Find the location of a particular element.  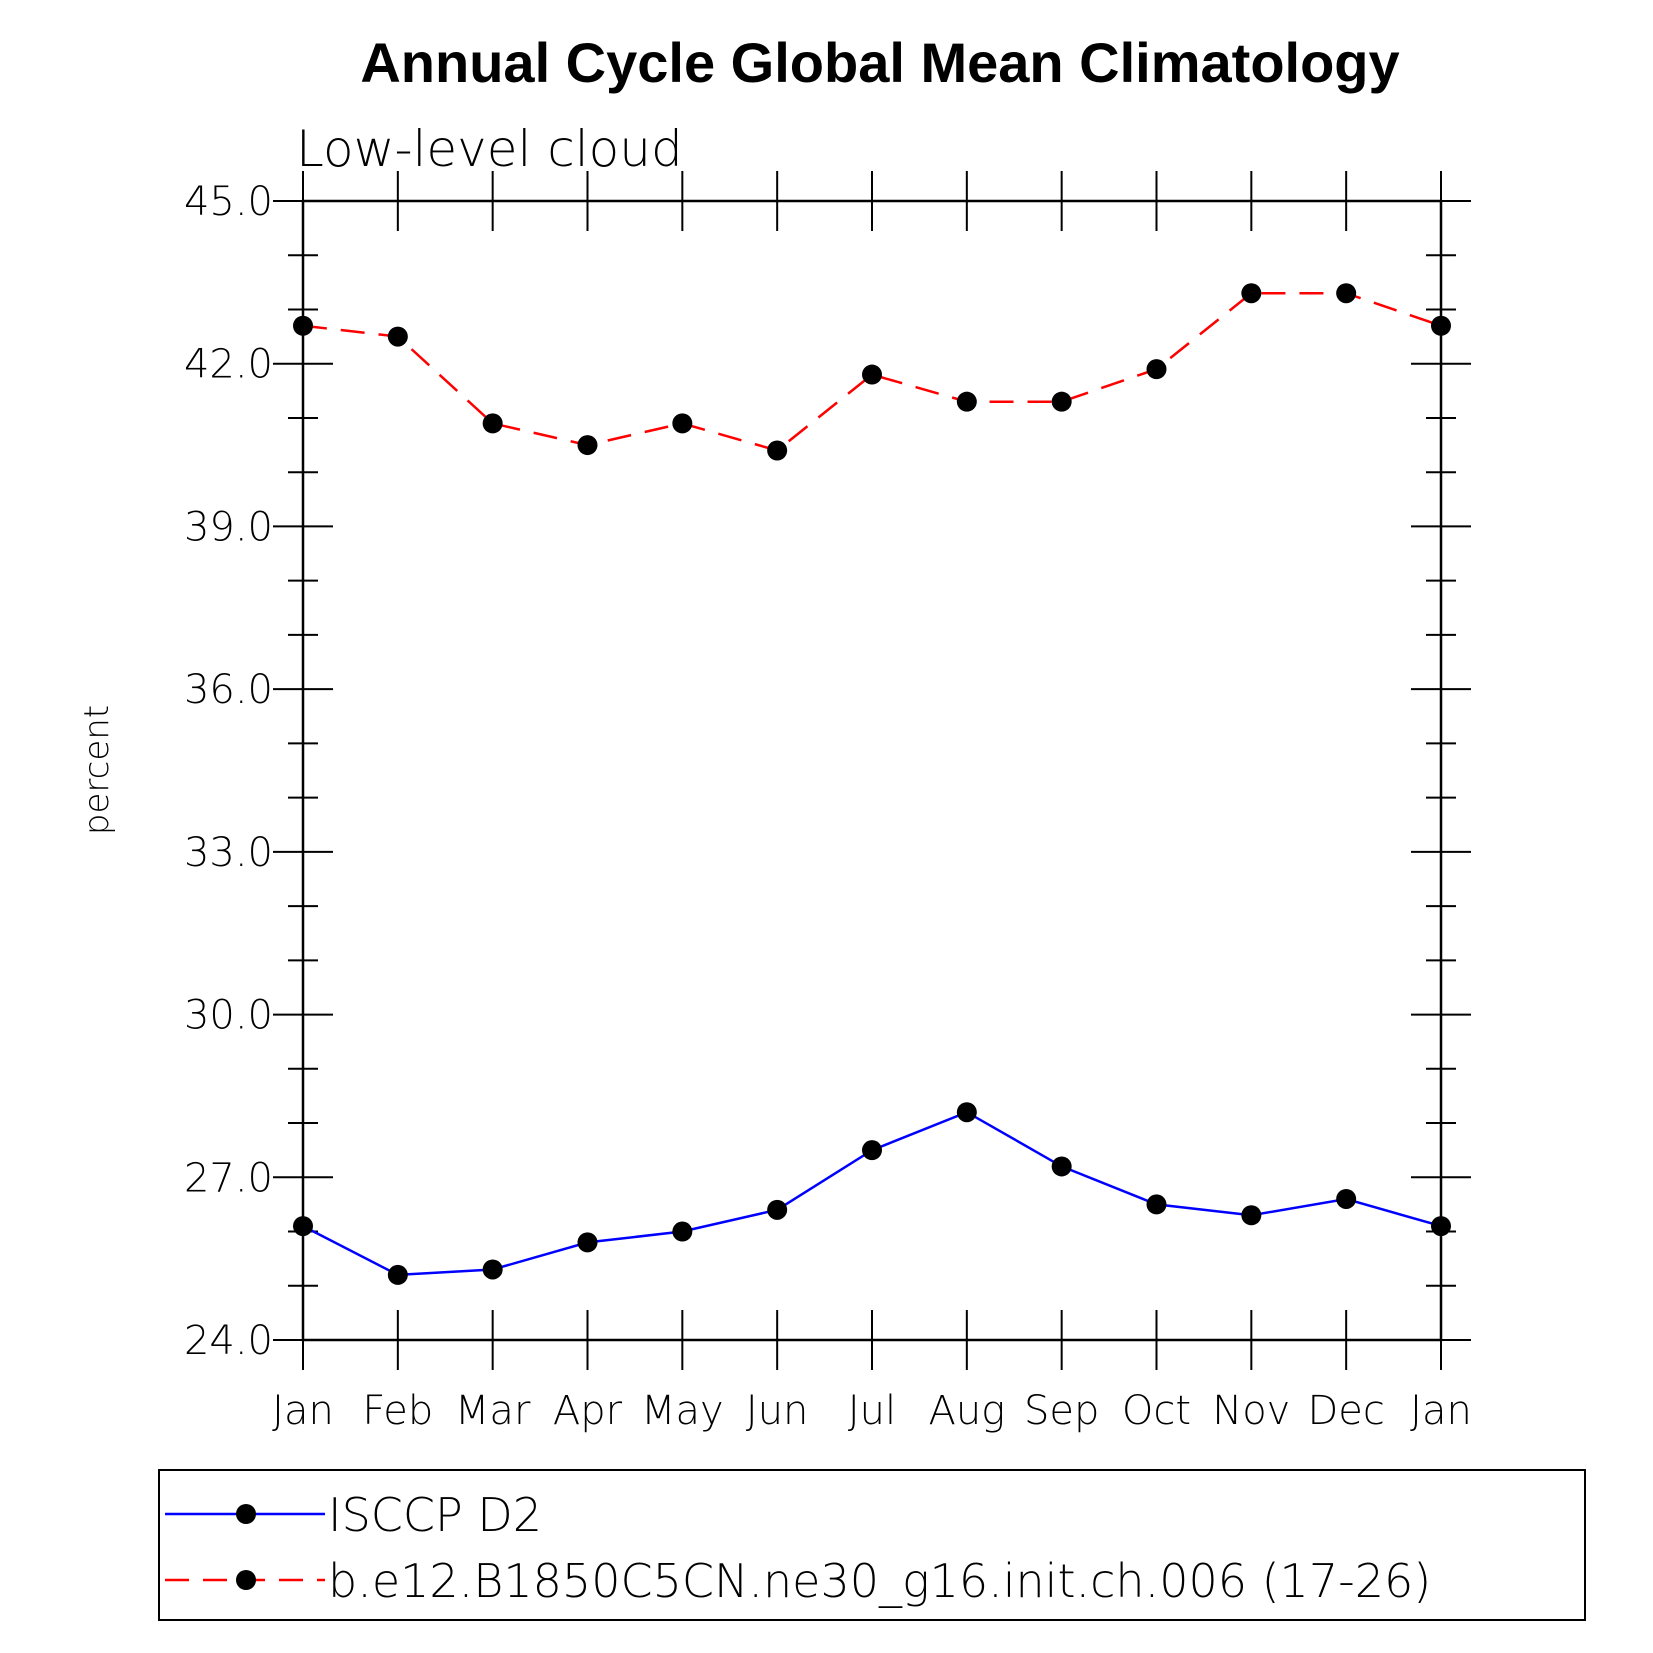

x-tick-label: Jun is located at coordinates (777, 1411).